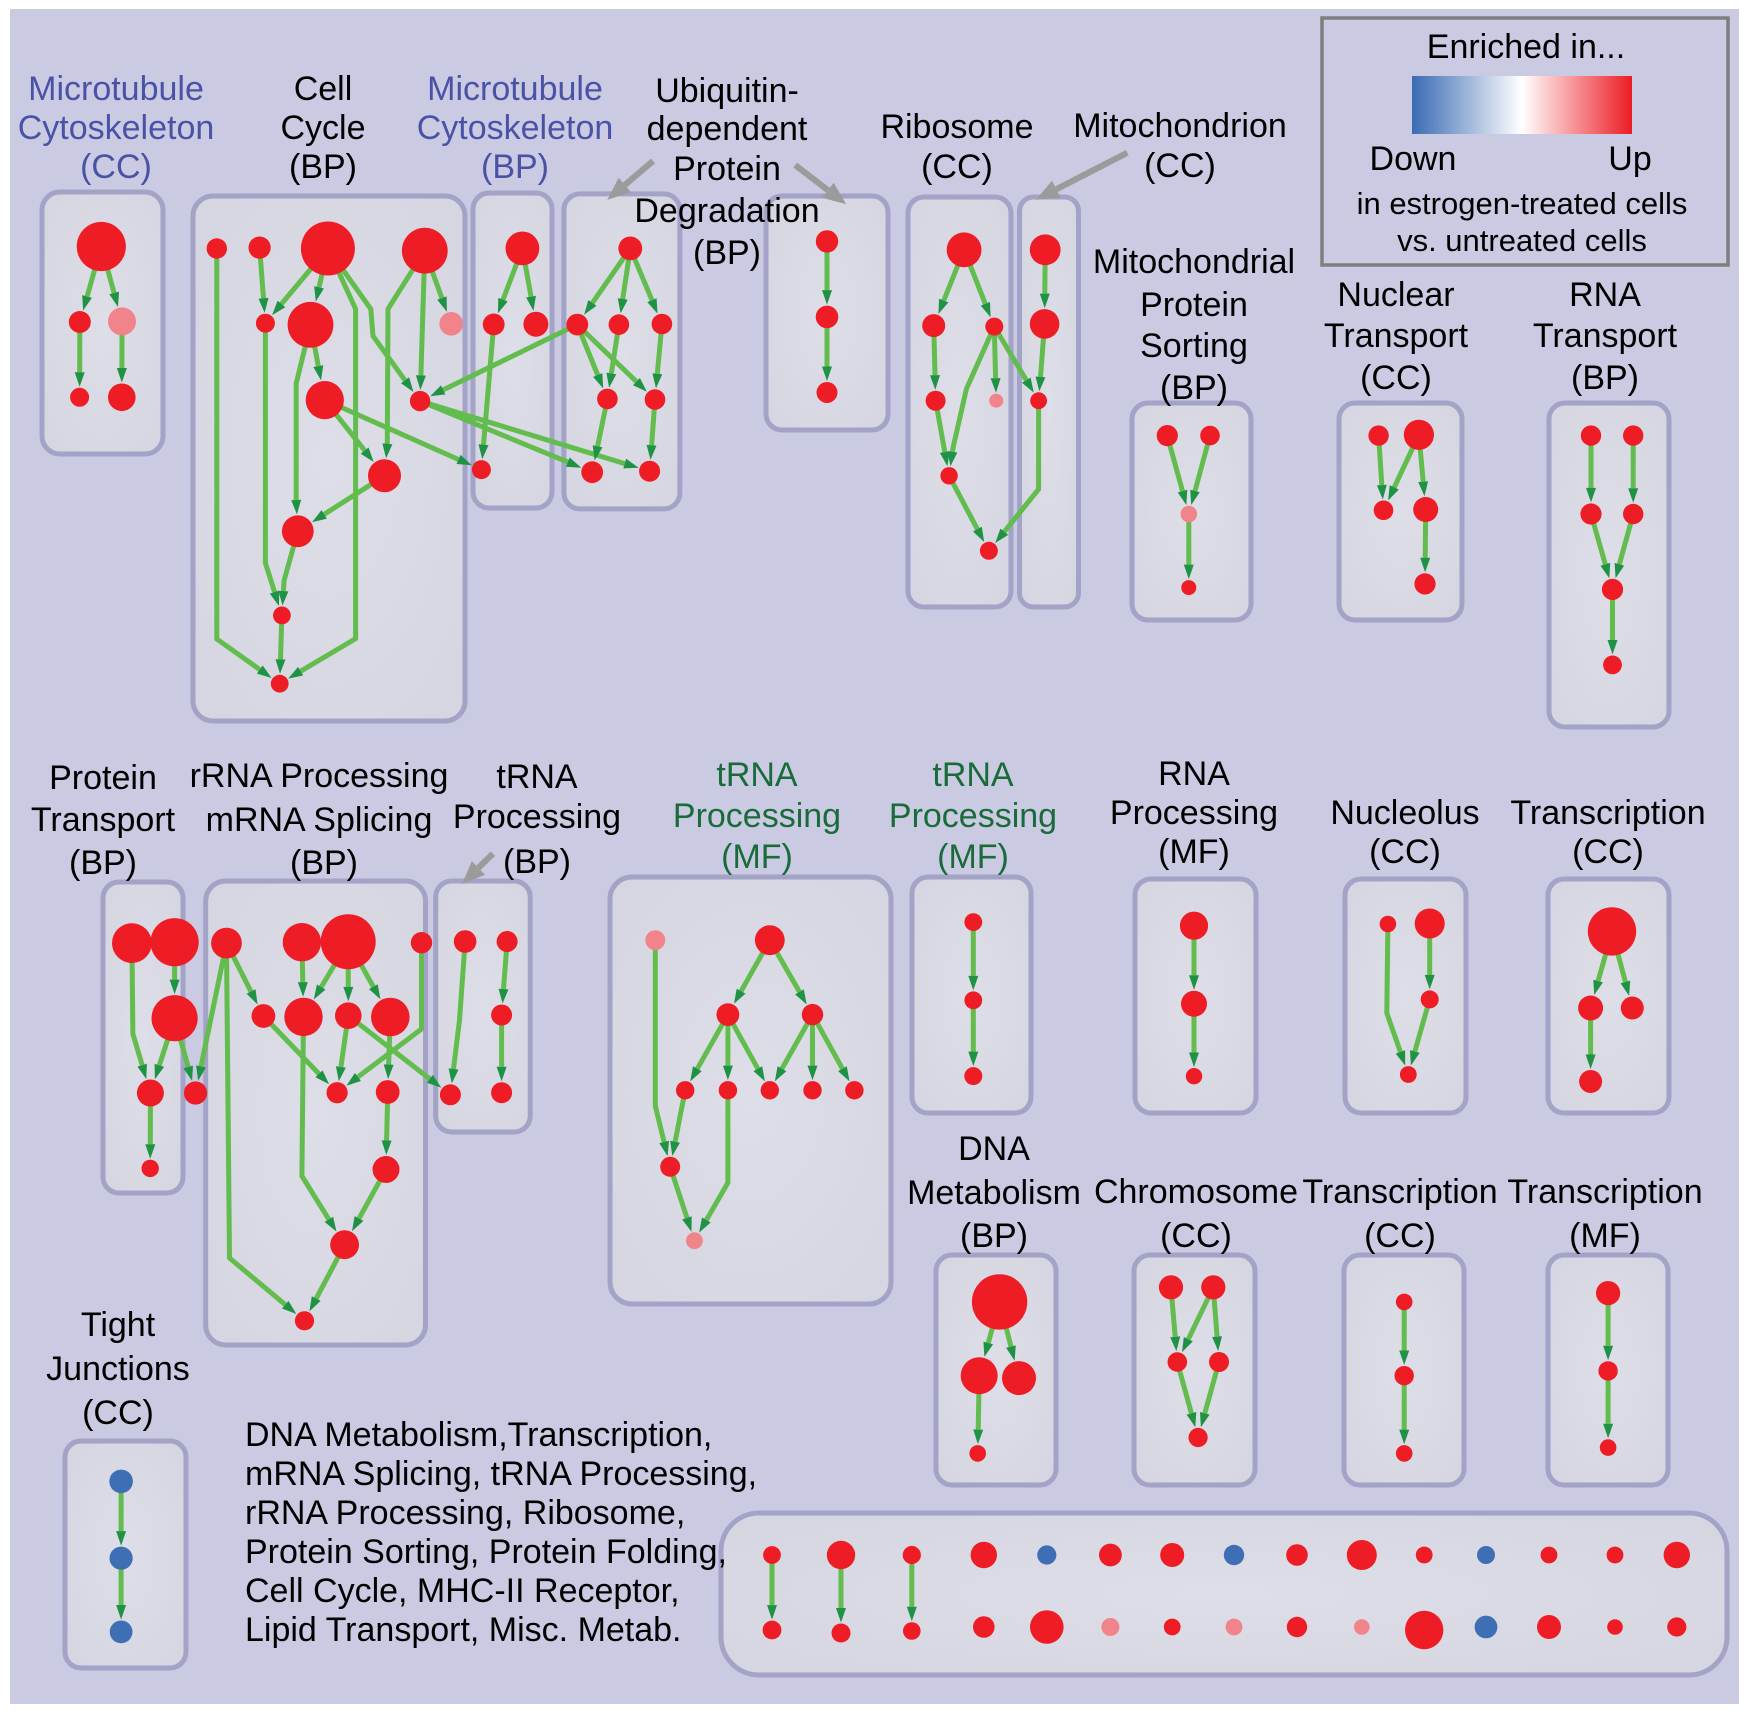  I want to click on svg-text: Cell Cycle, MHC-II Receptor,, so click(462, 1591).